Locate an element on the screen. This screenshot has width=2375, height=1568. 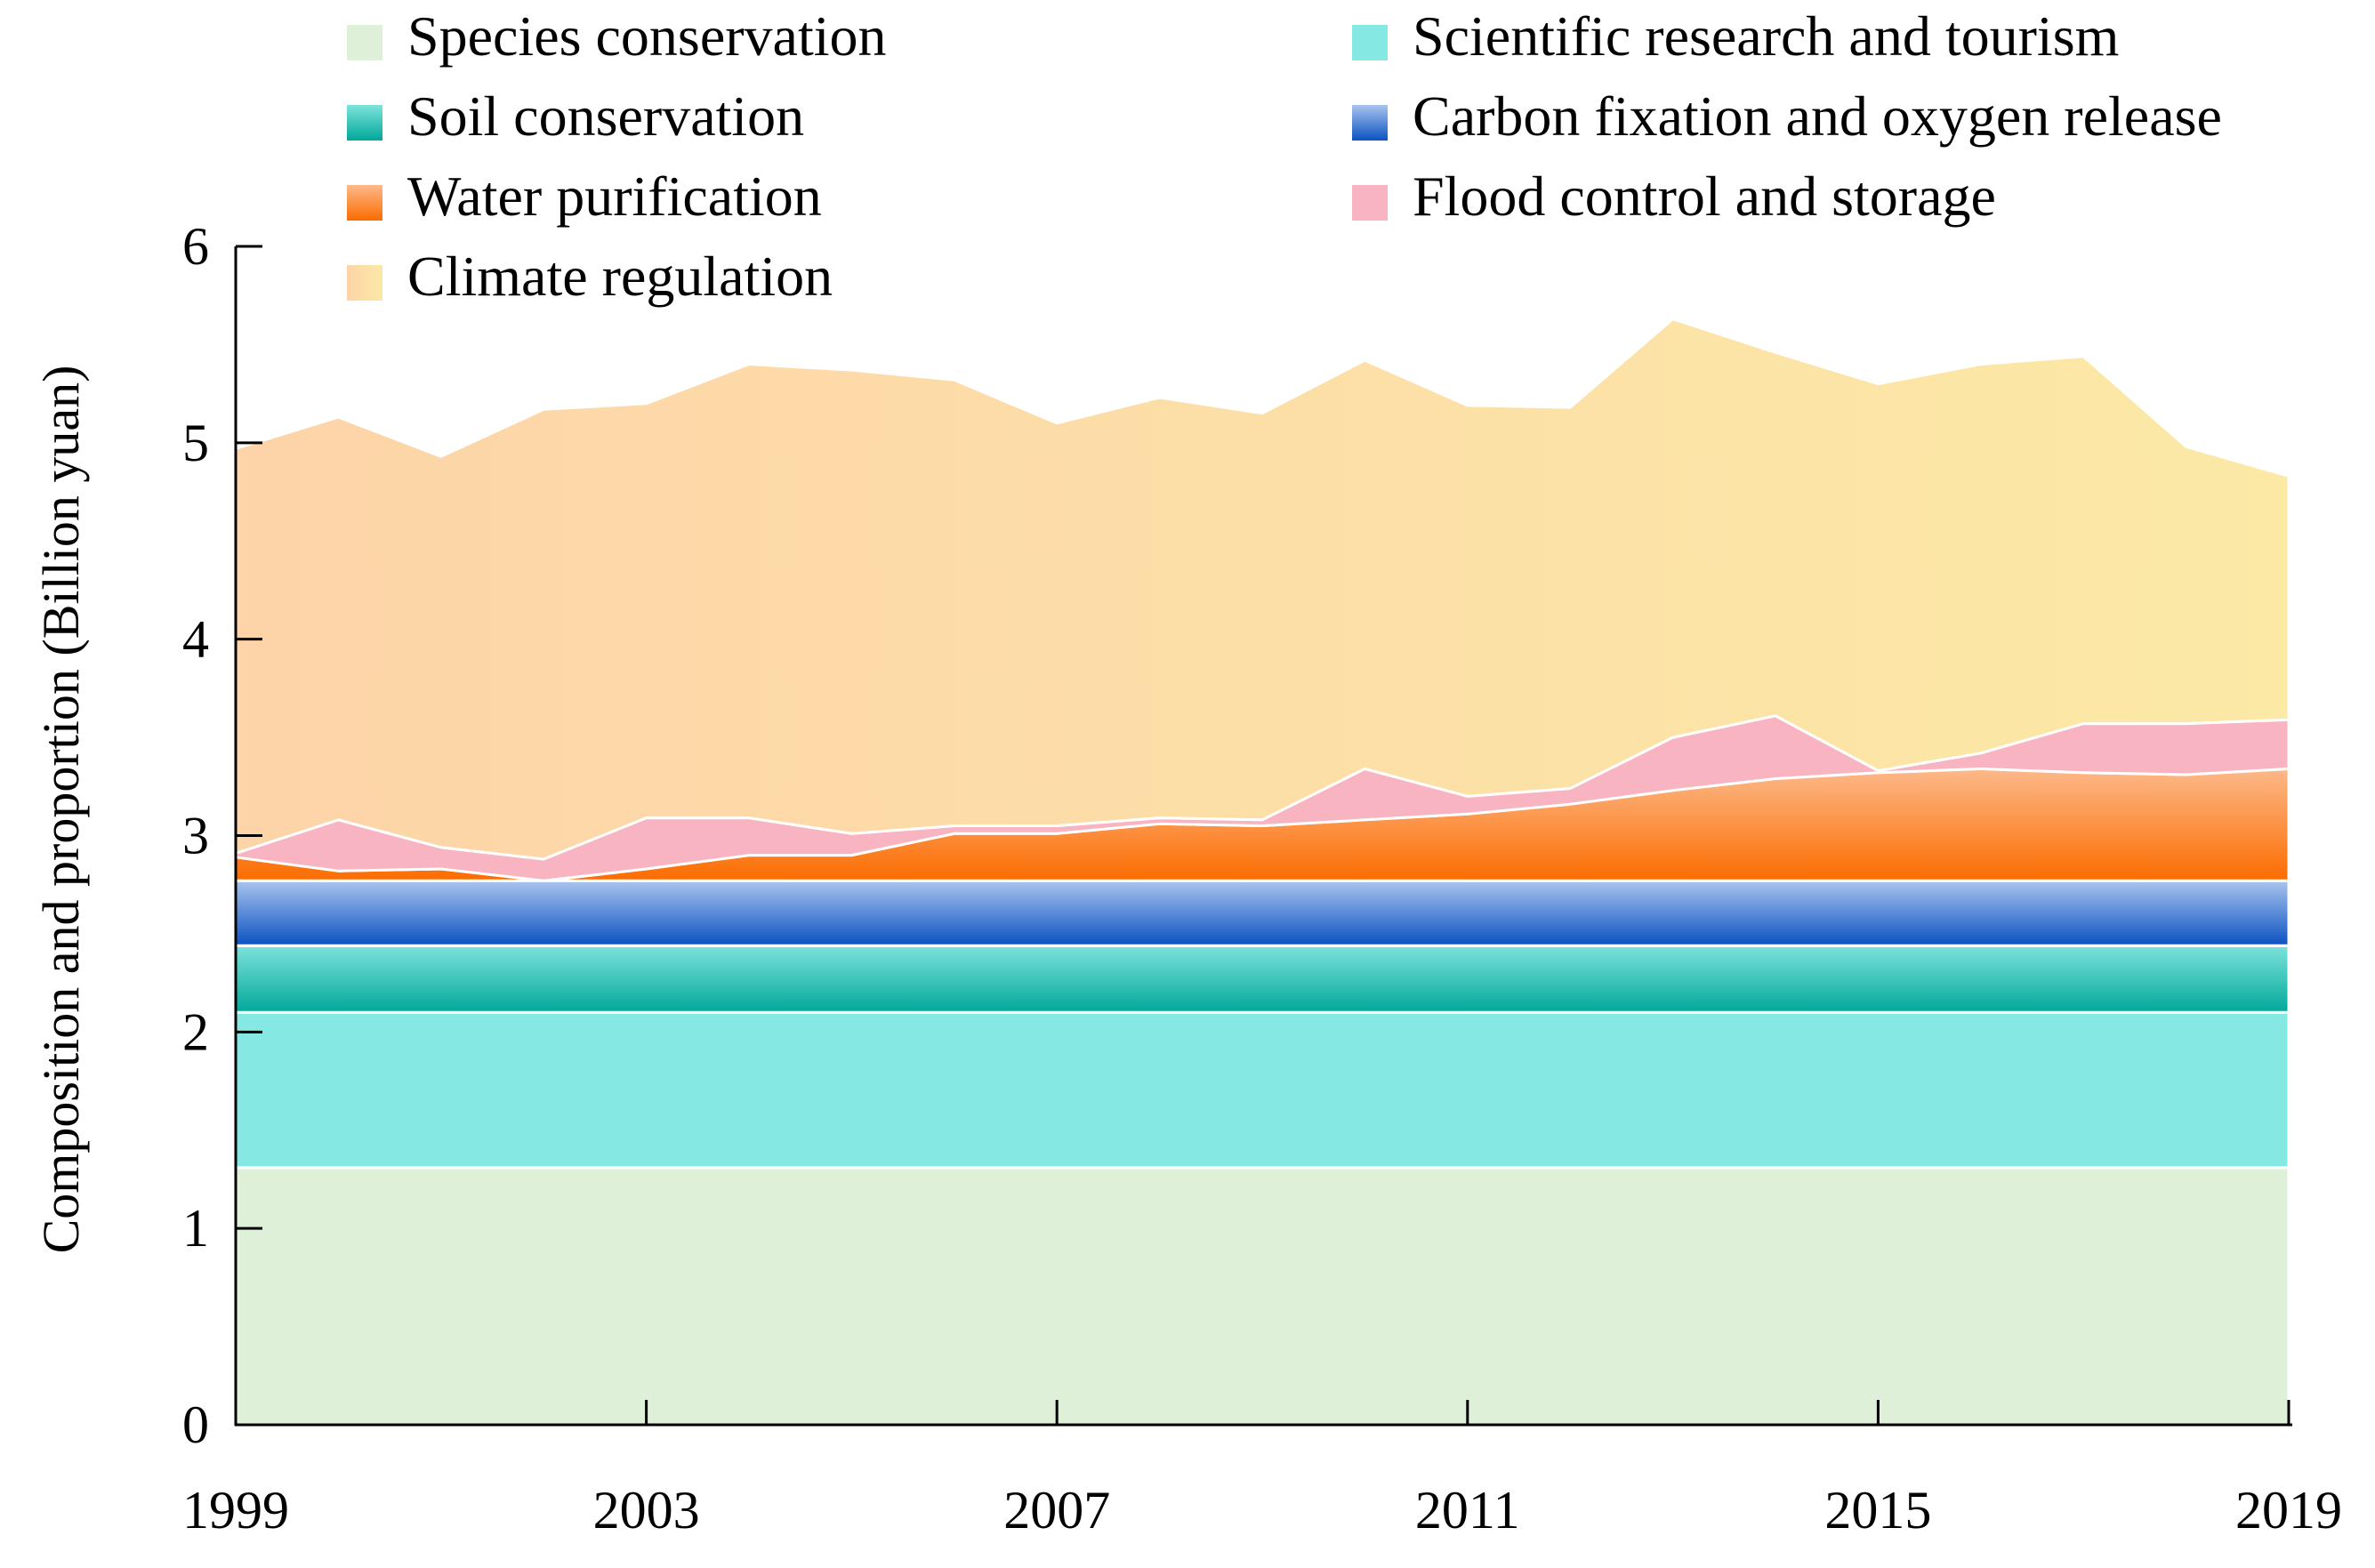
x-tick-label: 2015 is located at coordinates (1877, 1510).